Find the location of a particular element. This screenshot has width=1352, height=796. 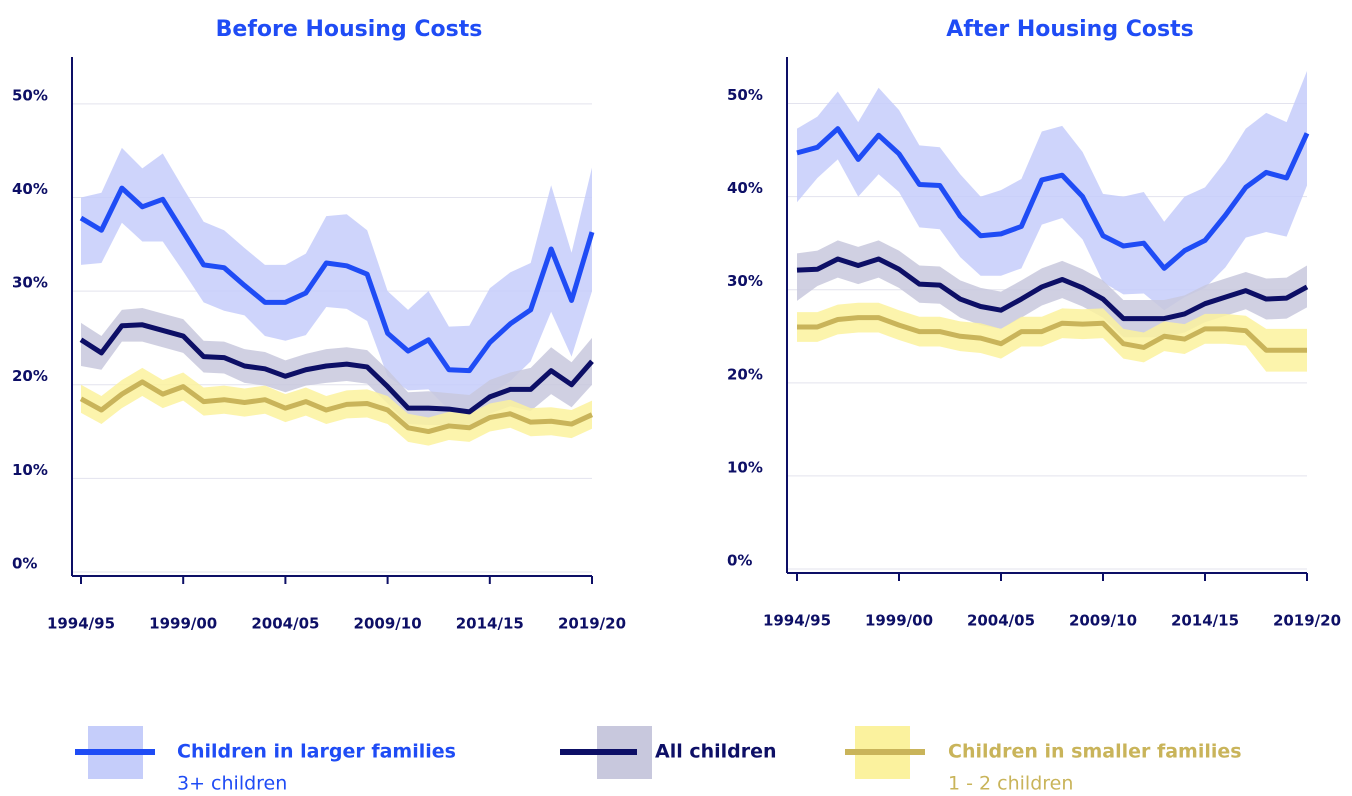

chart-title: Before Housing Costs is located at coordinates (349, 29).